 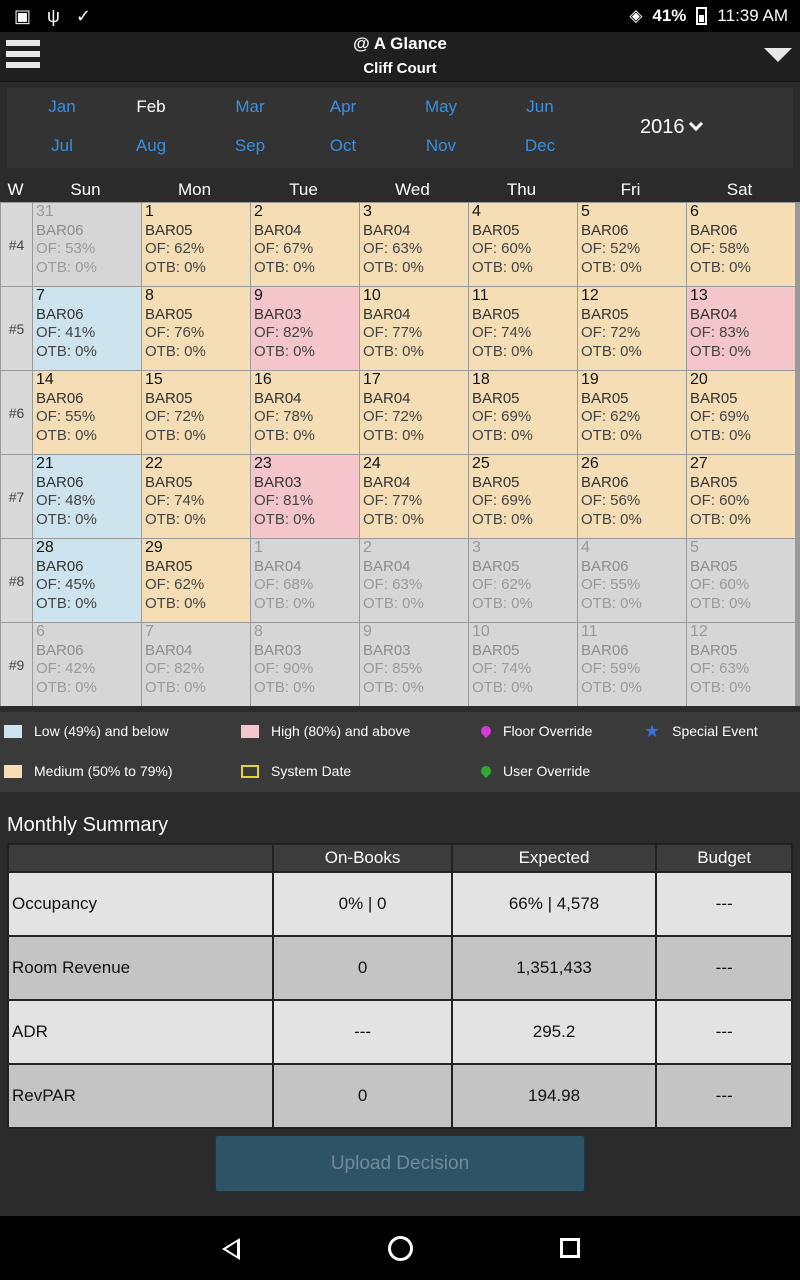 I want to click on calendar-day-cell: 25 BAR05 OF: 69% OTB: 0%, so click(x=523, y=496).